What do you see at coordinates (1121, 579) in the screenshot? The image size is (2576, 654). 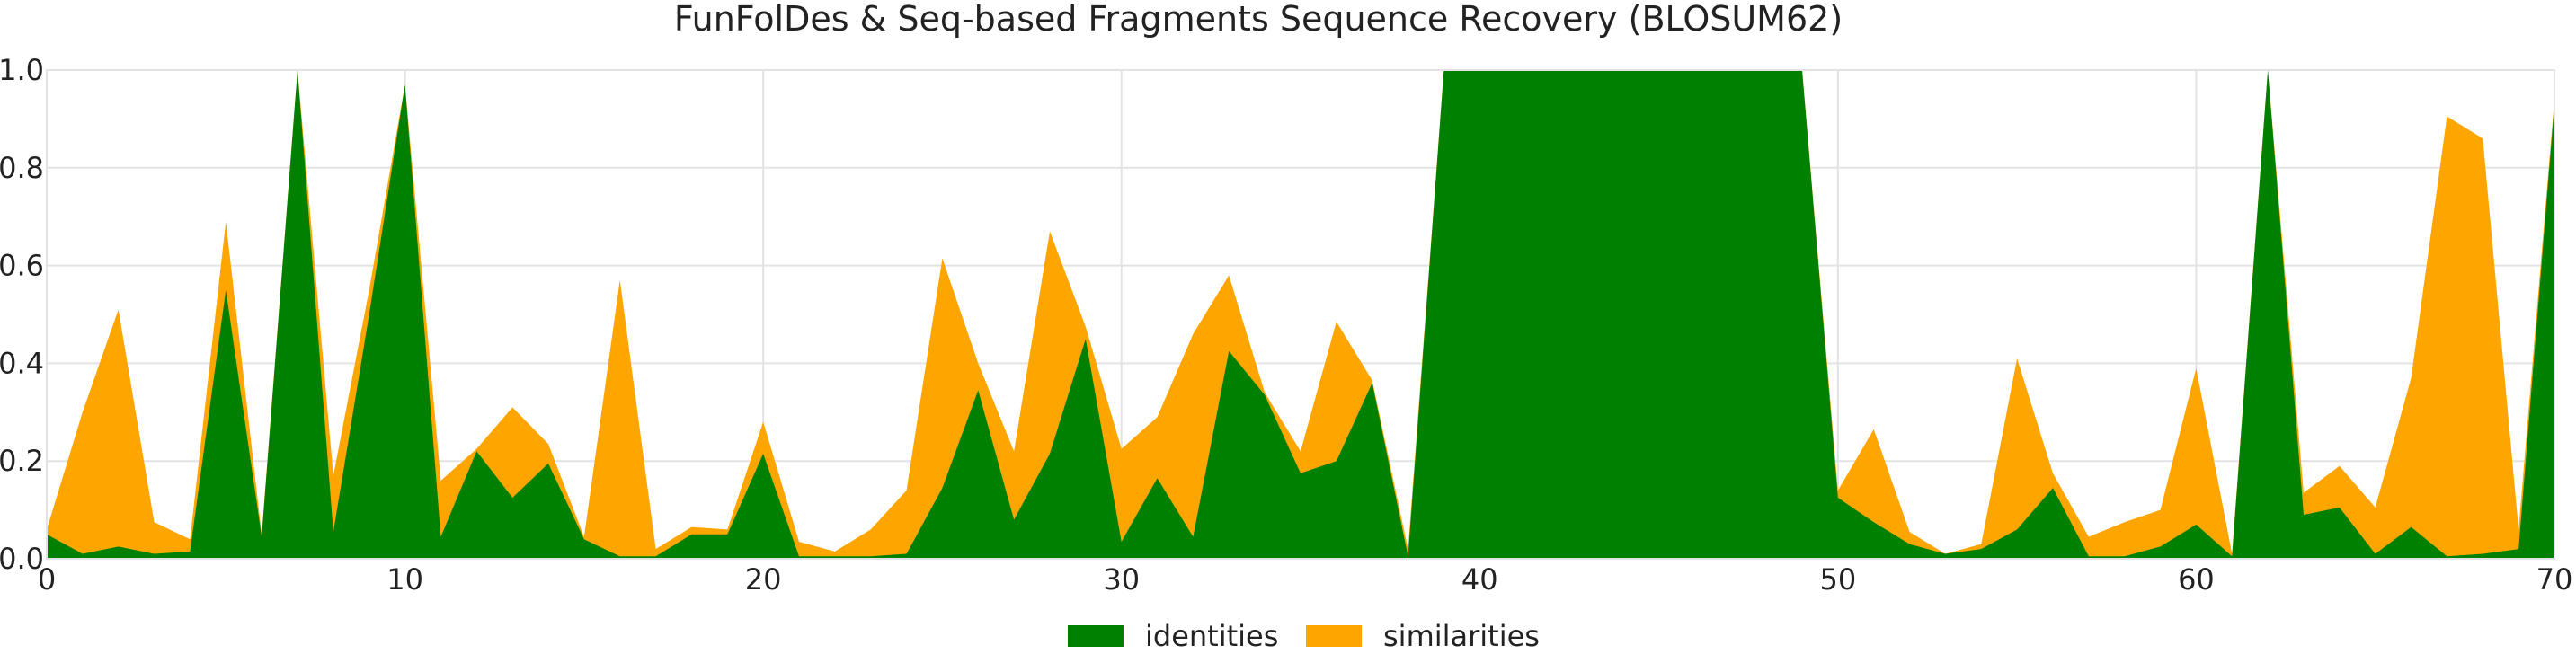 I see `x-tick-label: 30` at bounding box center [1121, 579].